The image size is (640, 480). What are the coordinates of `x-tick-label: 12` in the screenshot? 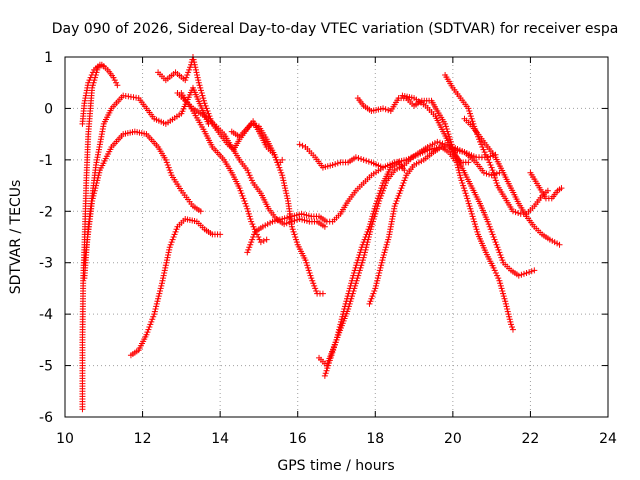 It's located at (143, 439).